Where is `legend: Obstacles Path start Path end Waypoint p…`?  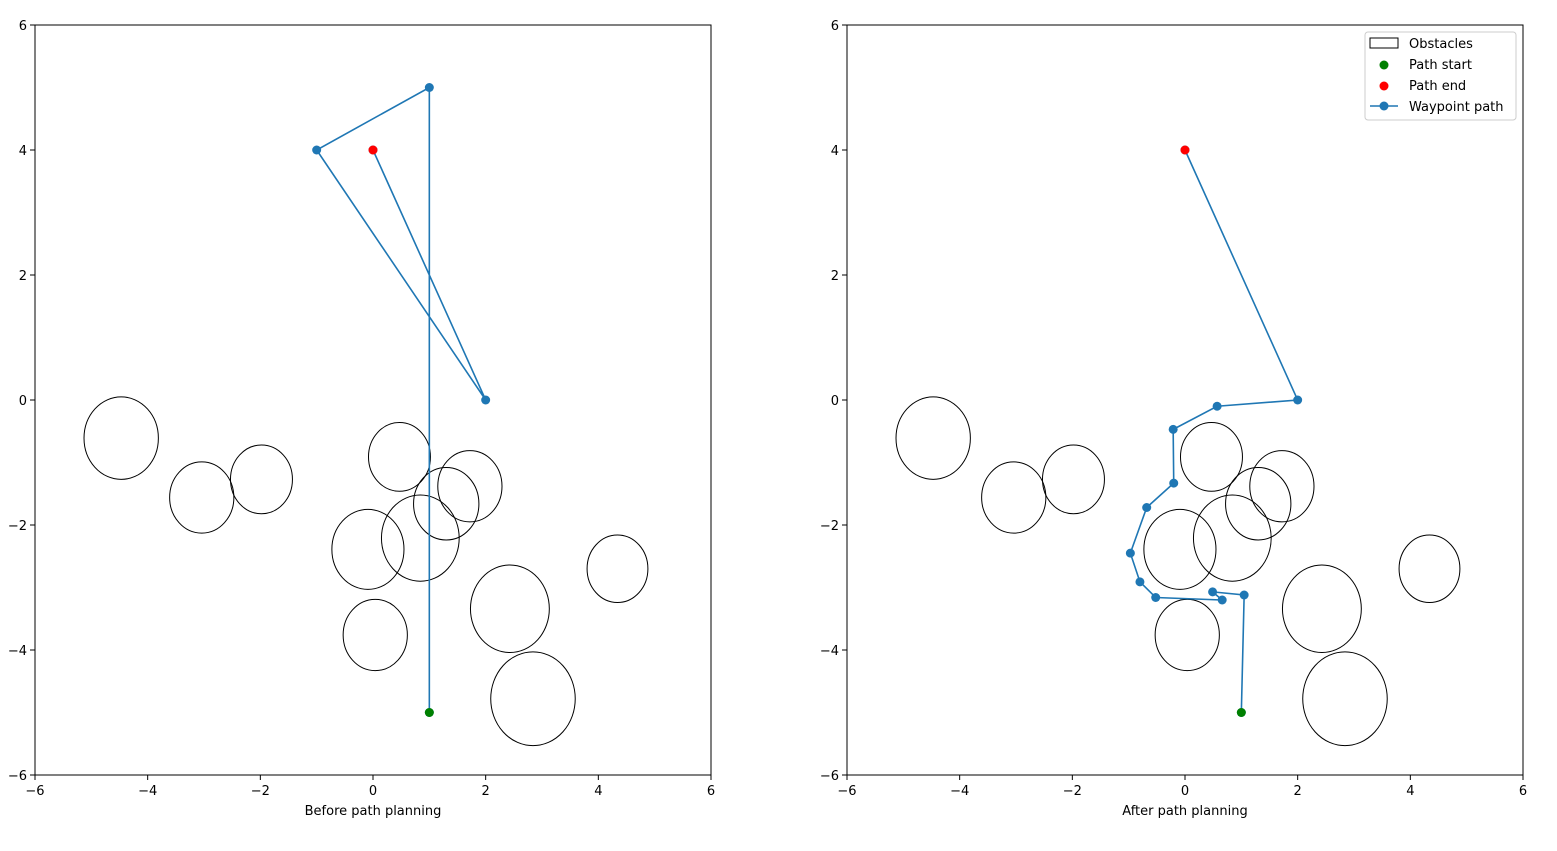
legend: Obstacles Path start Path end Waypoint p… is located at coordinates (1440, 76).